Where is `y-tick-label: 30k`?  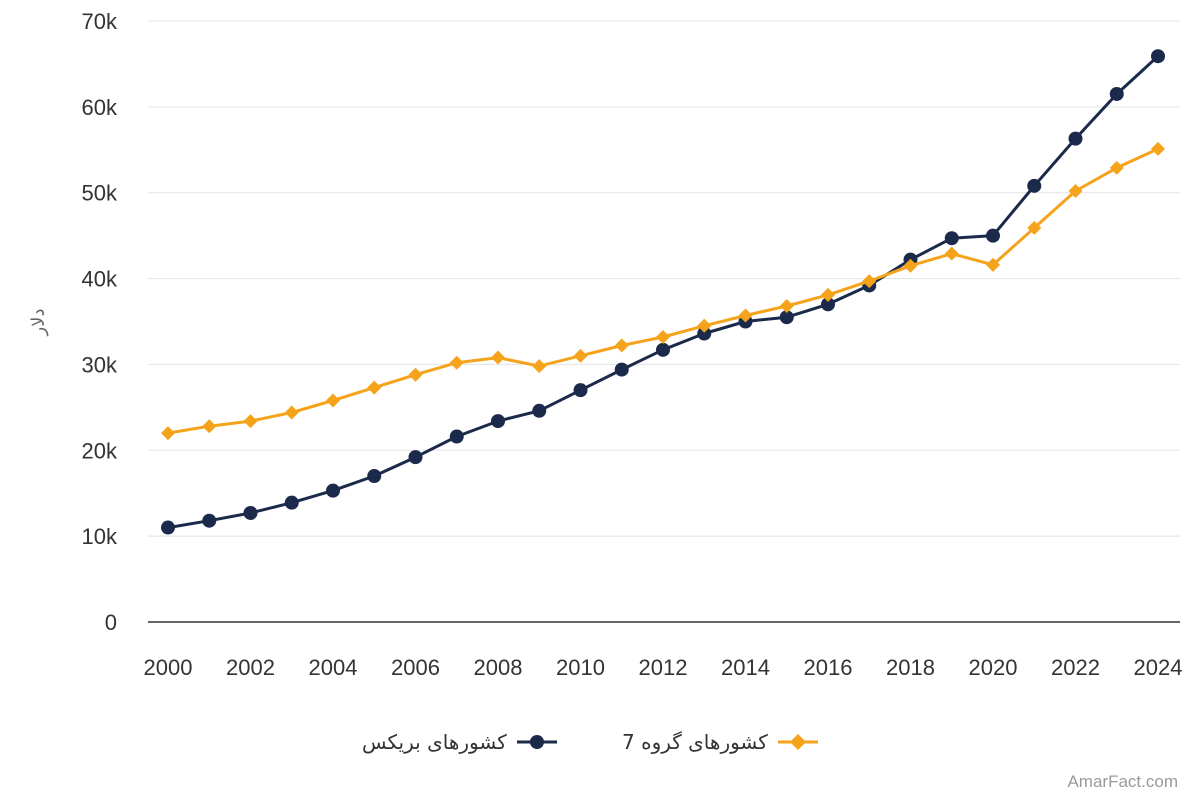
y-tick-label: 30k is located at coordinates (100, 364).